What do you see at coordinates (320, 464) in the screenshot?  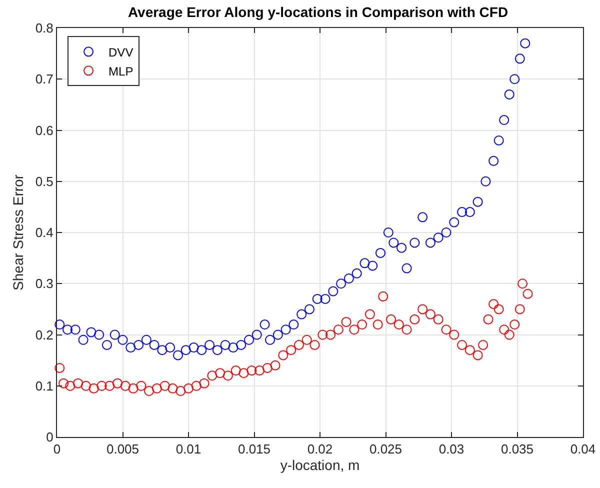 I see `x-axis-title: y-location, m` at bounding box center [320, 464].